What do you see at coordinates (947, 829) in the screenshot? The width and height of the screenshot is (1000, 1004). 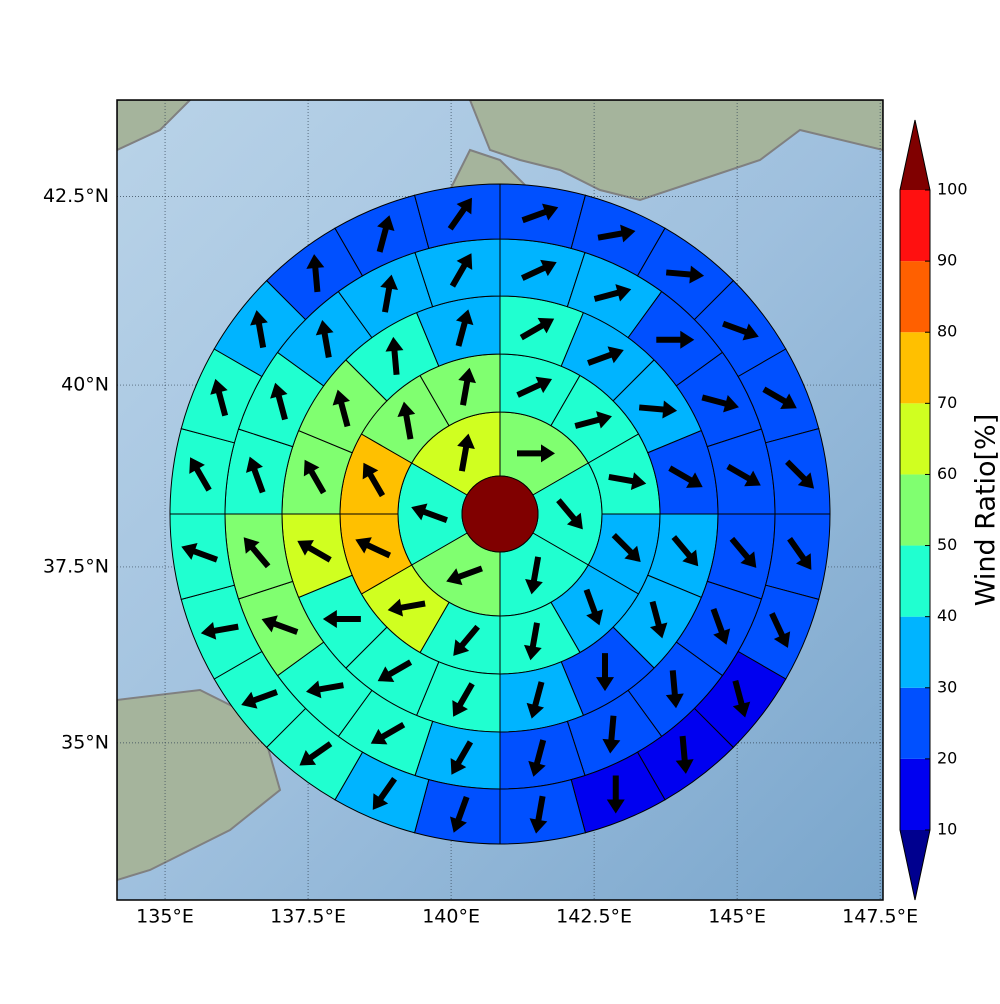 I see `colorbar-tick-label: 10` at bounding box center [947, 829].